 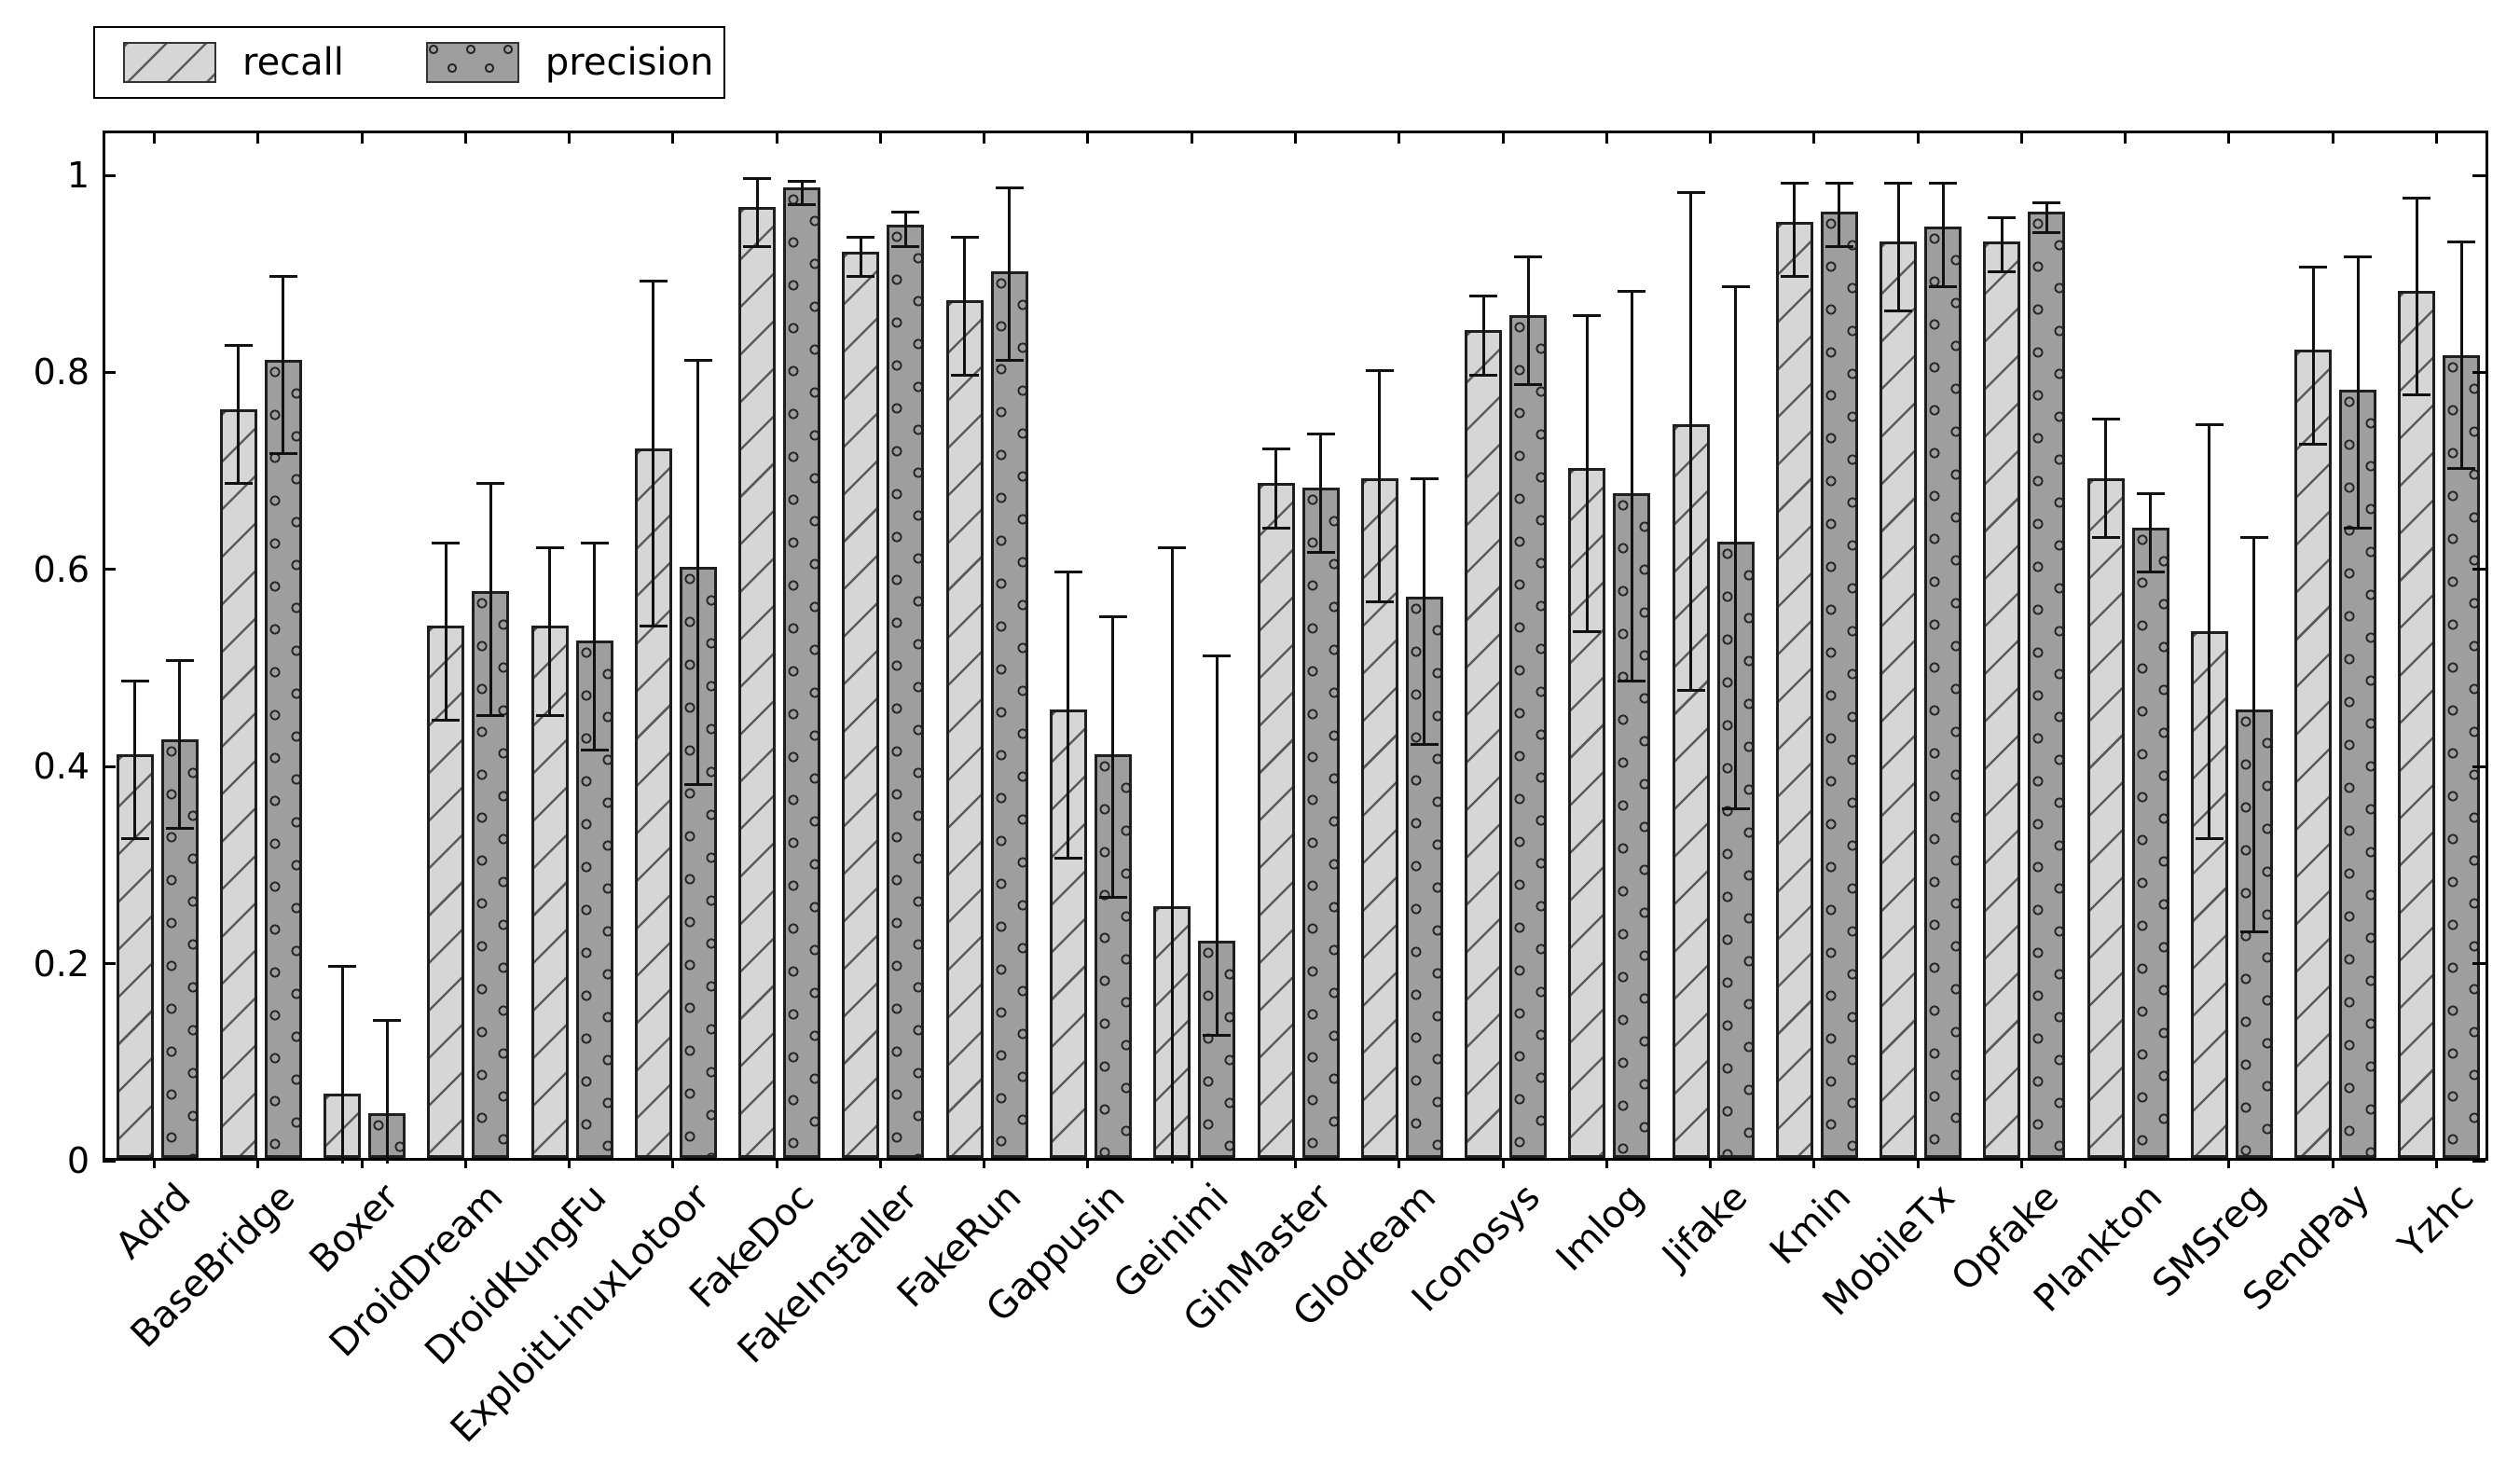 What do you see at coordinates (1810, 1225) in the screenshot?
I see `x-tick-label: Kmin` at bounding box center [1810, 1225].